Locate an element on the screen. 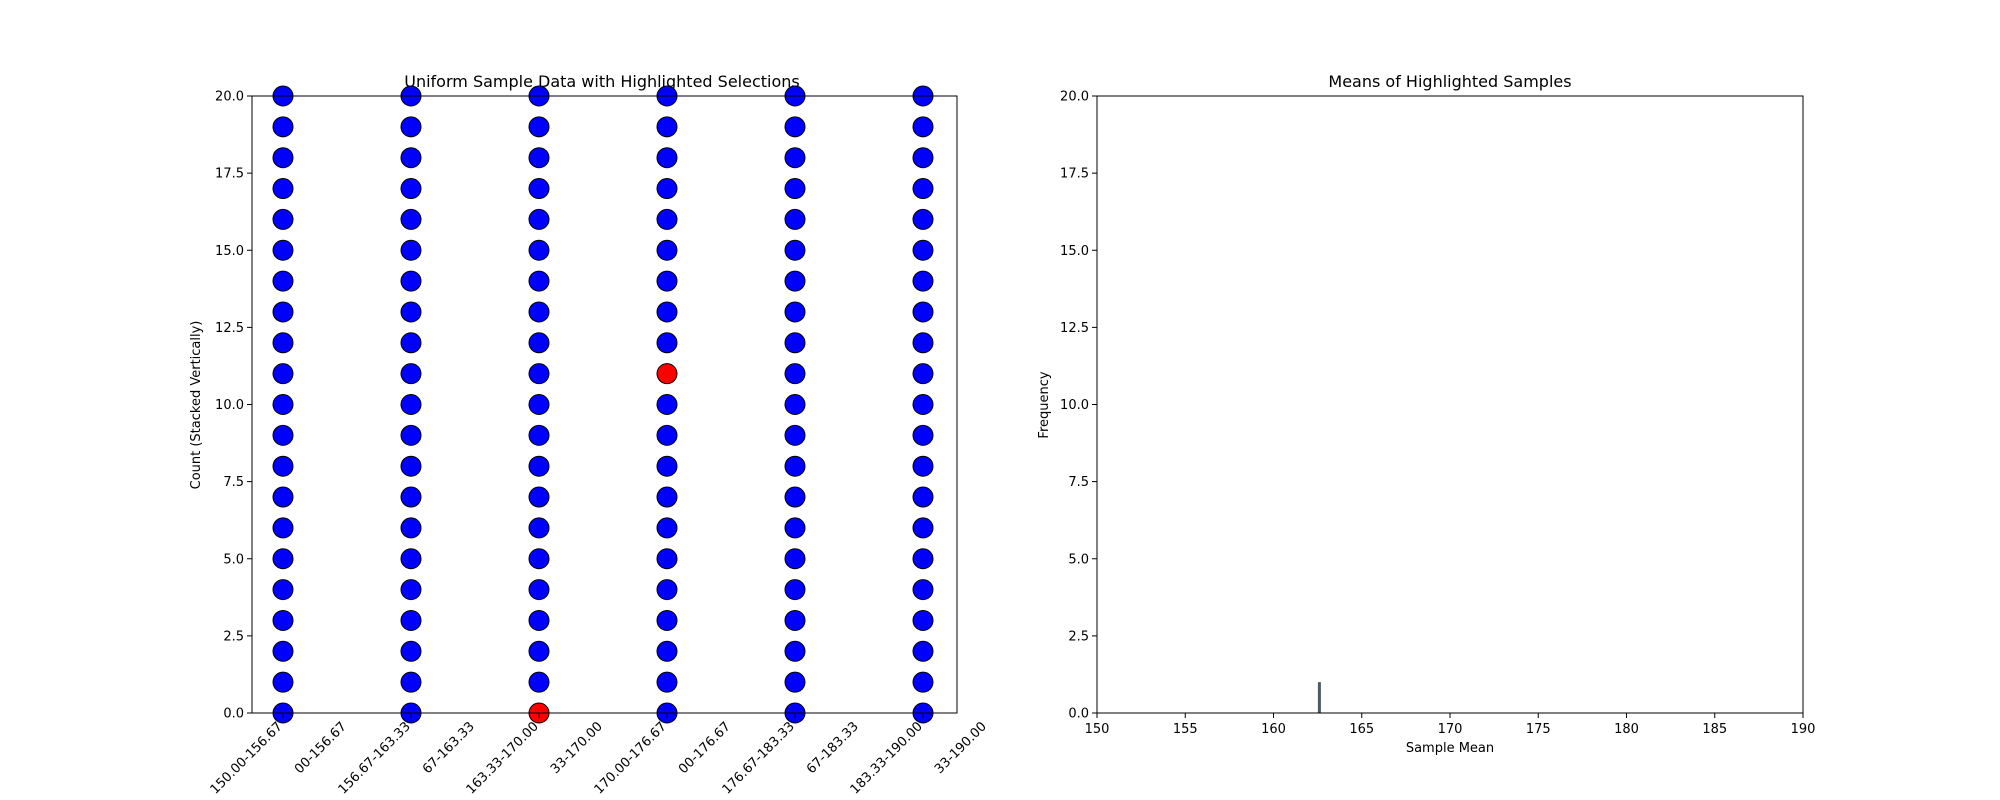 This screenshot has width=2000, height=800. left-chart-y-ticks: 0.0 2.5 5.0 7.5 10.0 12.5 15.0 17.5 20.0 is located at coordinates (233, 406).